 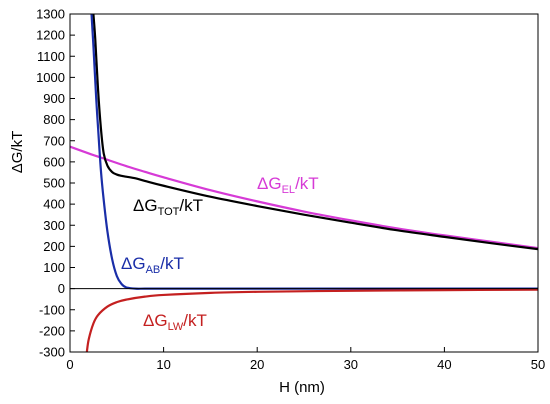 I want to click on x-tick-label: 10, so click(x=163, y=364).